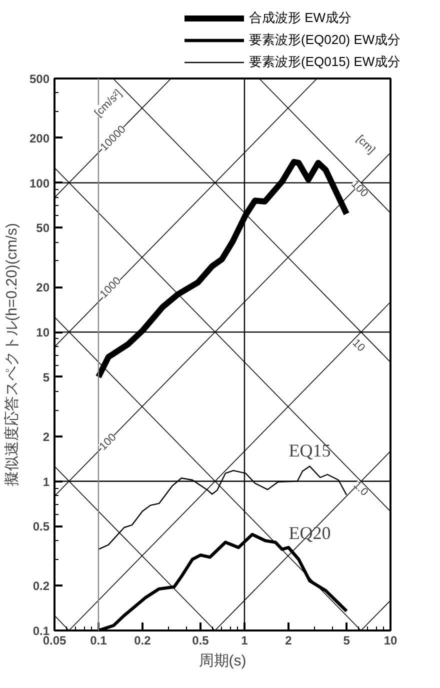 This screenshot has height=688, width=440. Describe the element at coordinates (99, 641) in the screenshot. I see `x-tick-label: 0.1` at that location.